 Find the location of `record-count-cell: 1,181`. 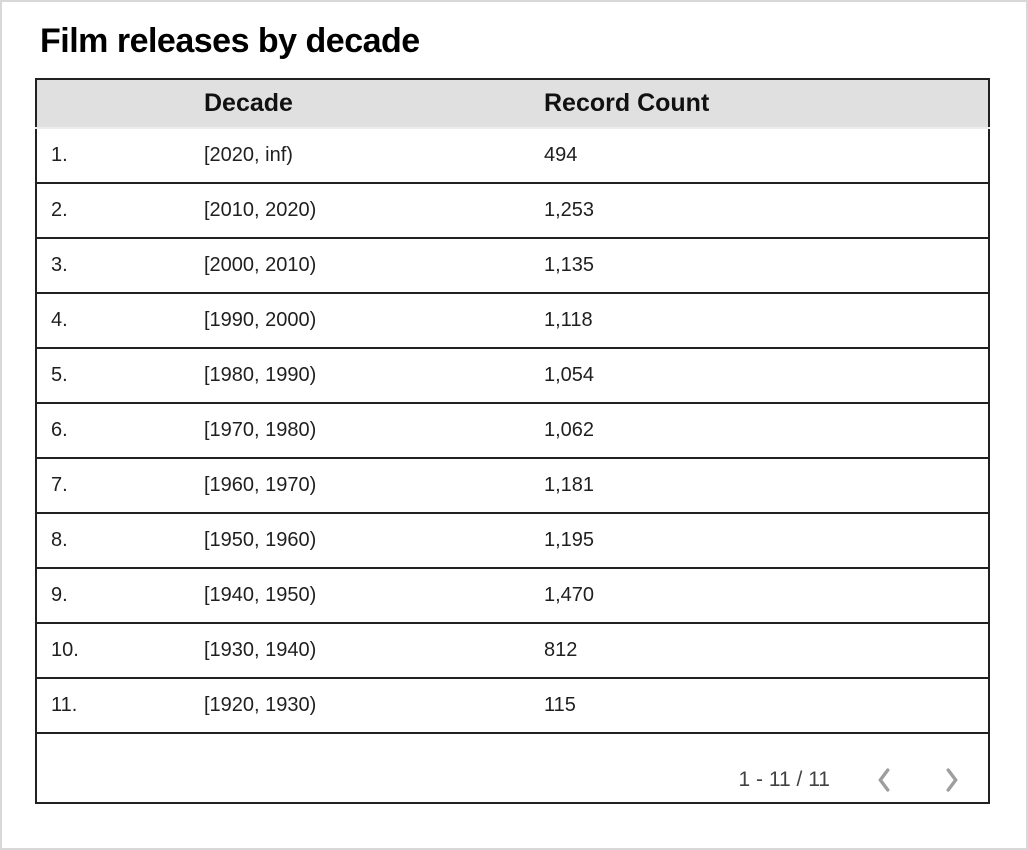

record-count-cell: 1,181 is located at coordinates (569, 485).